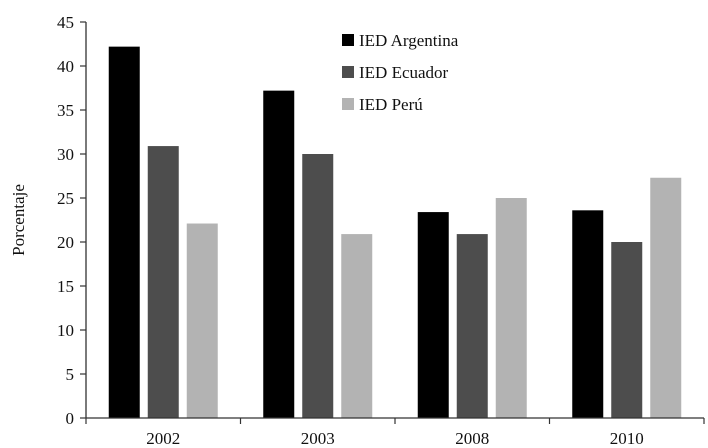 Image resolution: width=708 pixels, height=448 pixels. I want to click on legend-label: IED Argentina, so click(409, 40).